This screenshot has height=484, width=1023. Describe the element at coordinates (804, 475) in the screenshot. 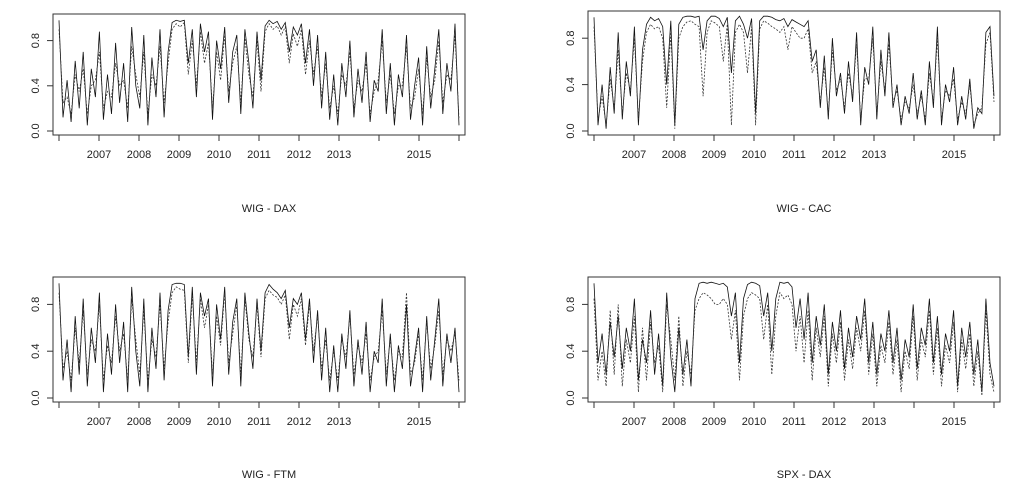

I see `panel-title: SPX - DAX` at that location.